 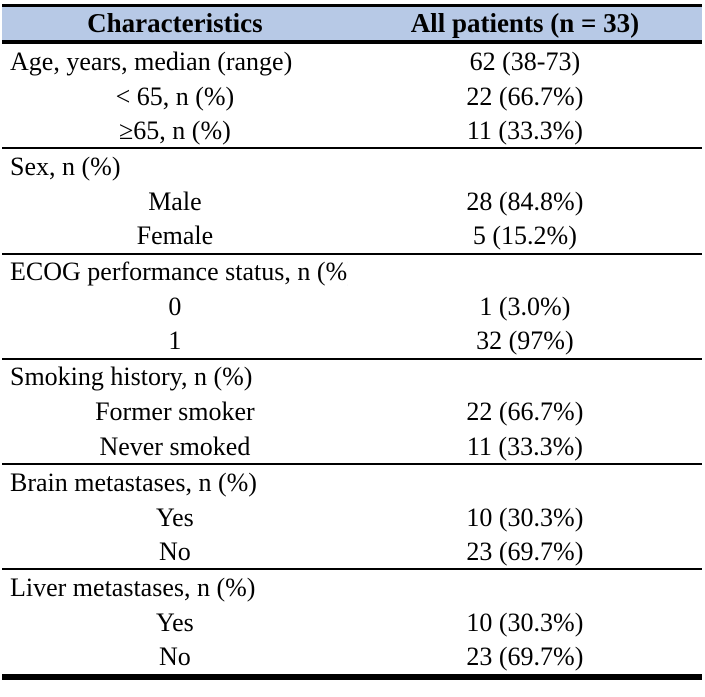 What do you see at coordinates (352, 25) in the screenshot?
I see `table-header-row: Characteristics All patients (n = 33)` at bounding box center [352, 25].